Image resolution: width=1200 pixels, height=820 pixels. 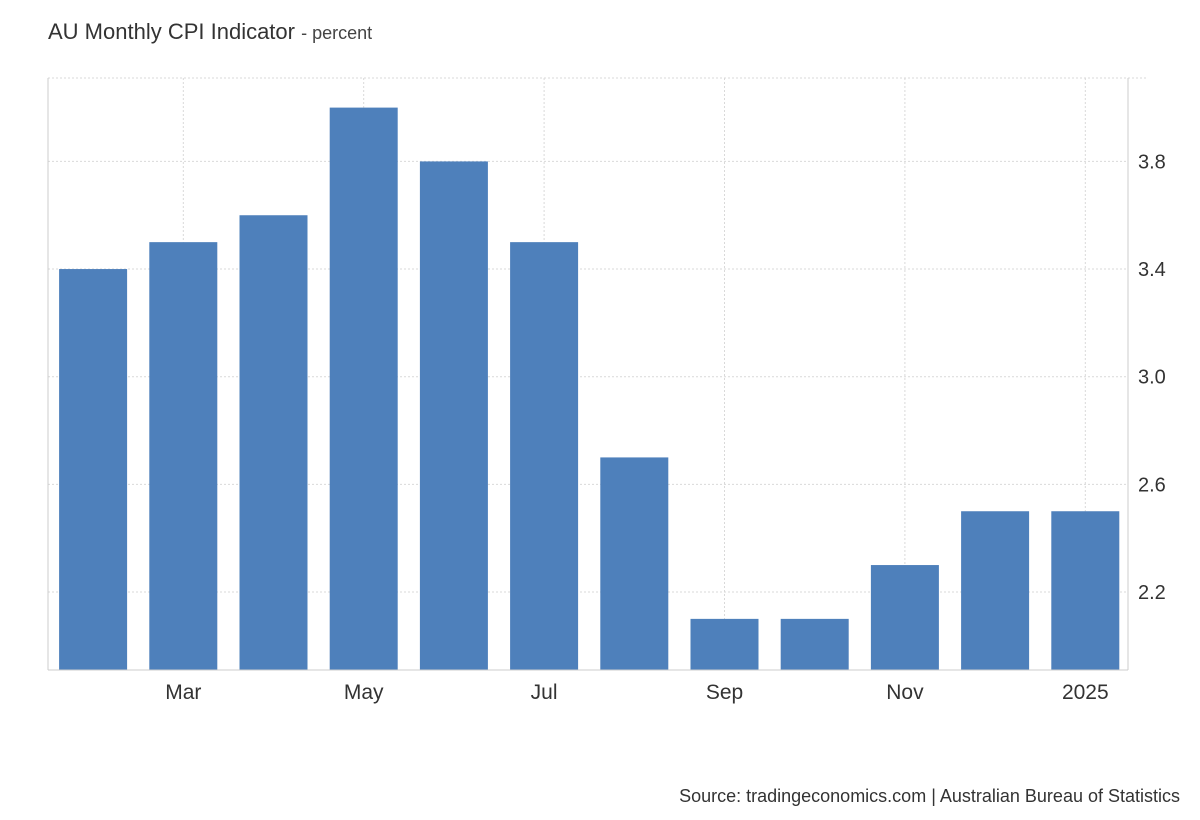 I want to click on chart-title: AU Monthly CPI Indicator - percent, so click(x=210, y=32).